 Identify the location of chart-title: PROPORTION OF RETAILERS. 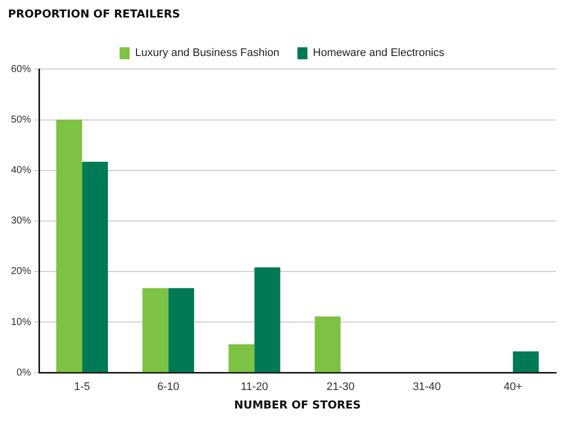
(94, 13).